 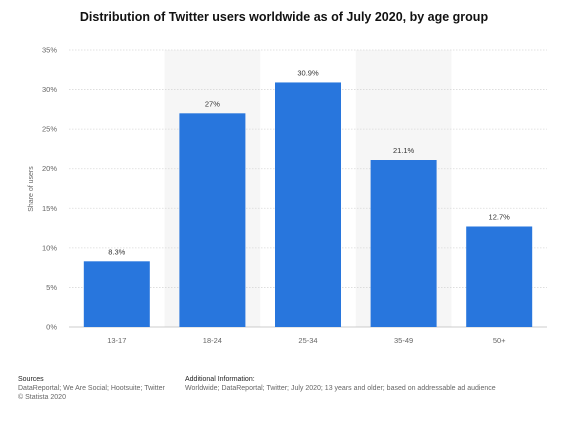 What do you see at coordinates (49, 50) in the screenshot?
I see `y-tick-label: 35%` at bounding box center [49, 50].